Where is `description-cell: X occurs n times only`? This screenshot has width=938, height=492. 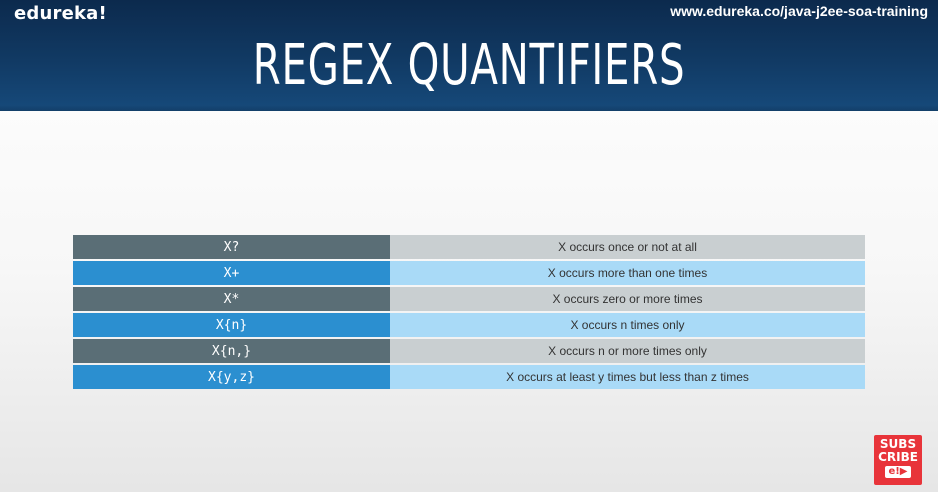
description-cell: X occurs n times only is located at coordinates (627, 325).